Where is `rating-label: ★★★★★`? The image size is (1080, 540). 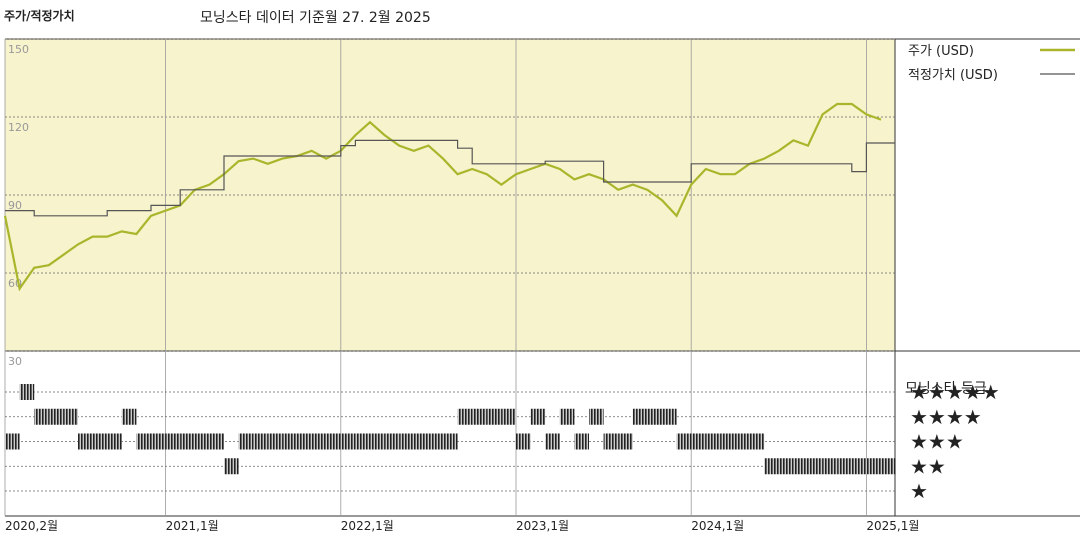 rating-label: ★★★★★ is located at coordinates (955, 392).